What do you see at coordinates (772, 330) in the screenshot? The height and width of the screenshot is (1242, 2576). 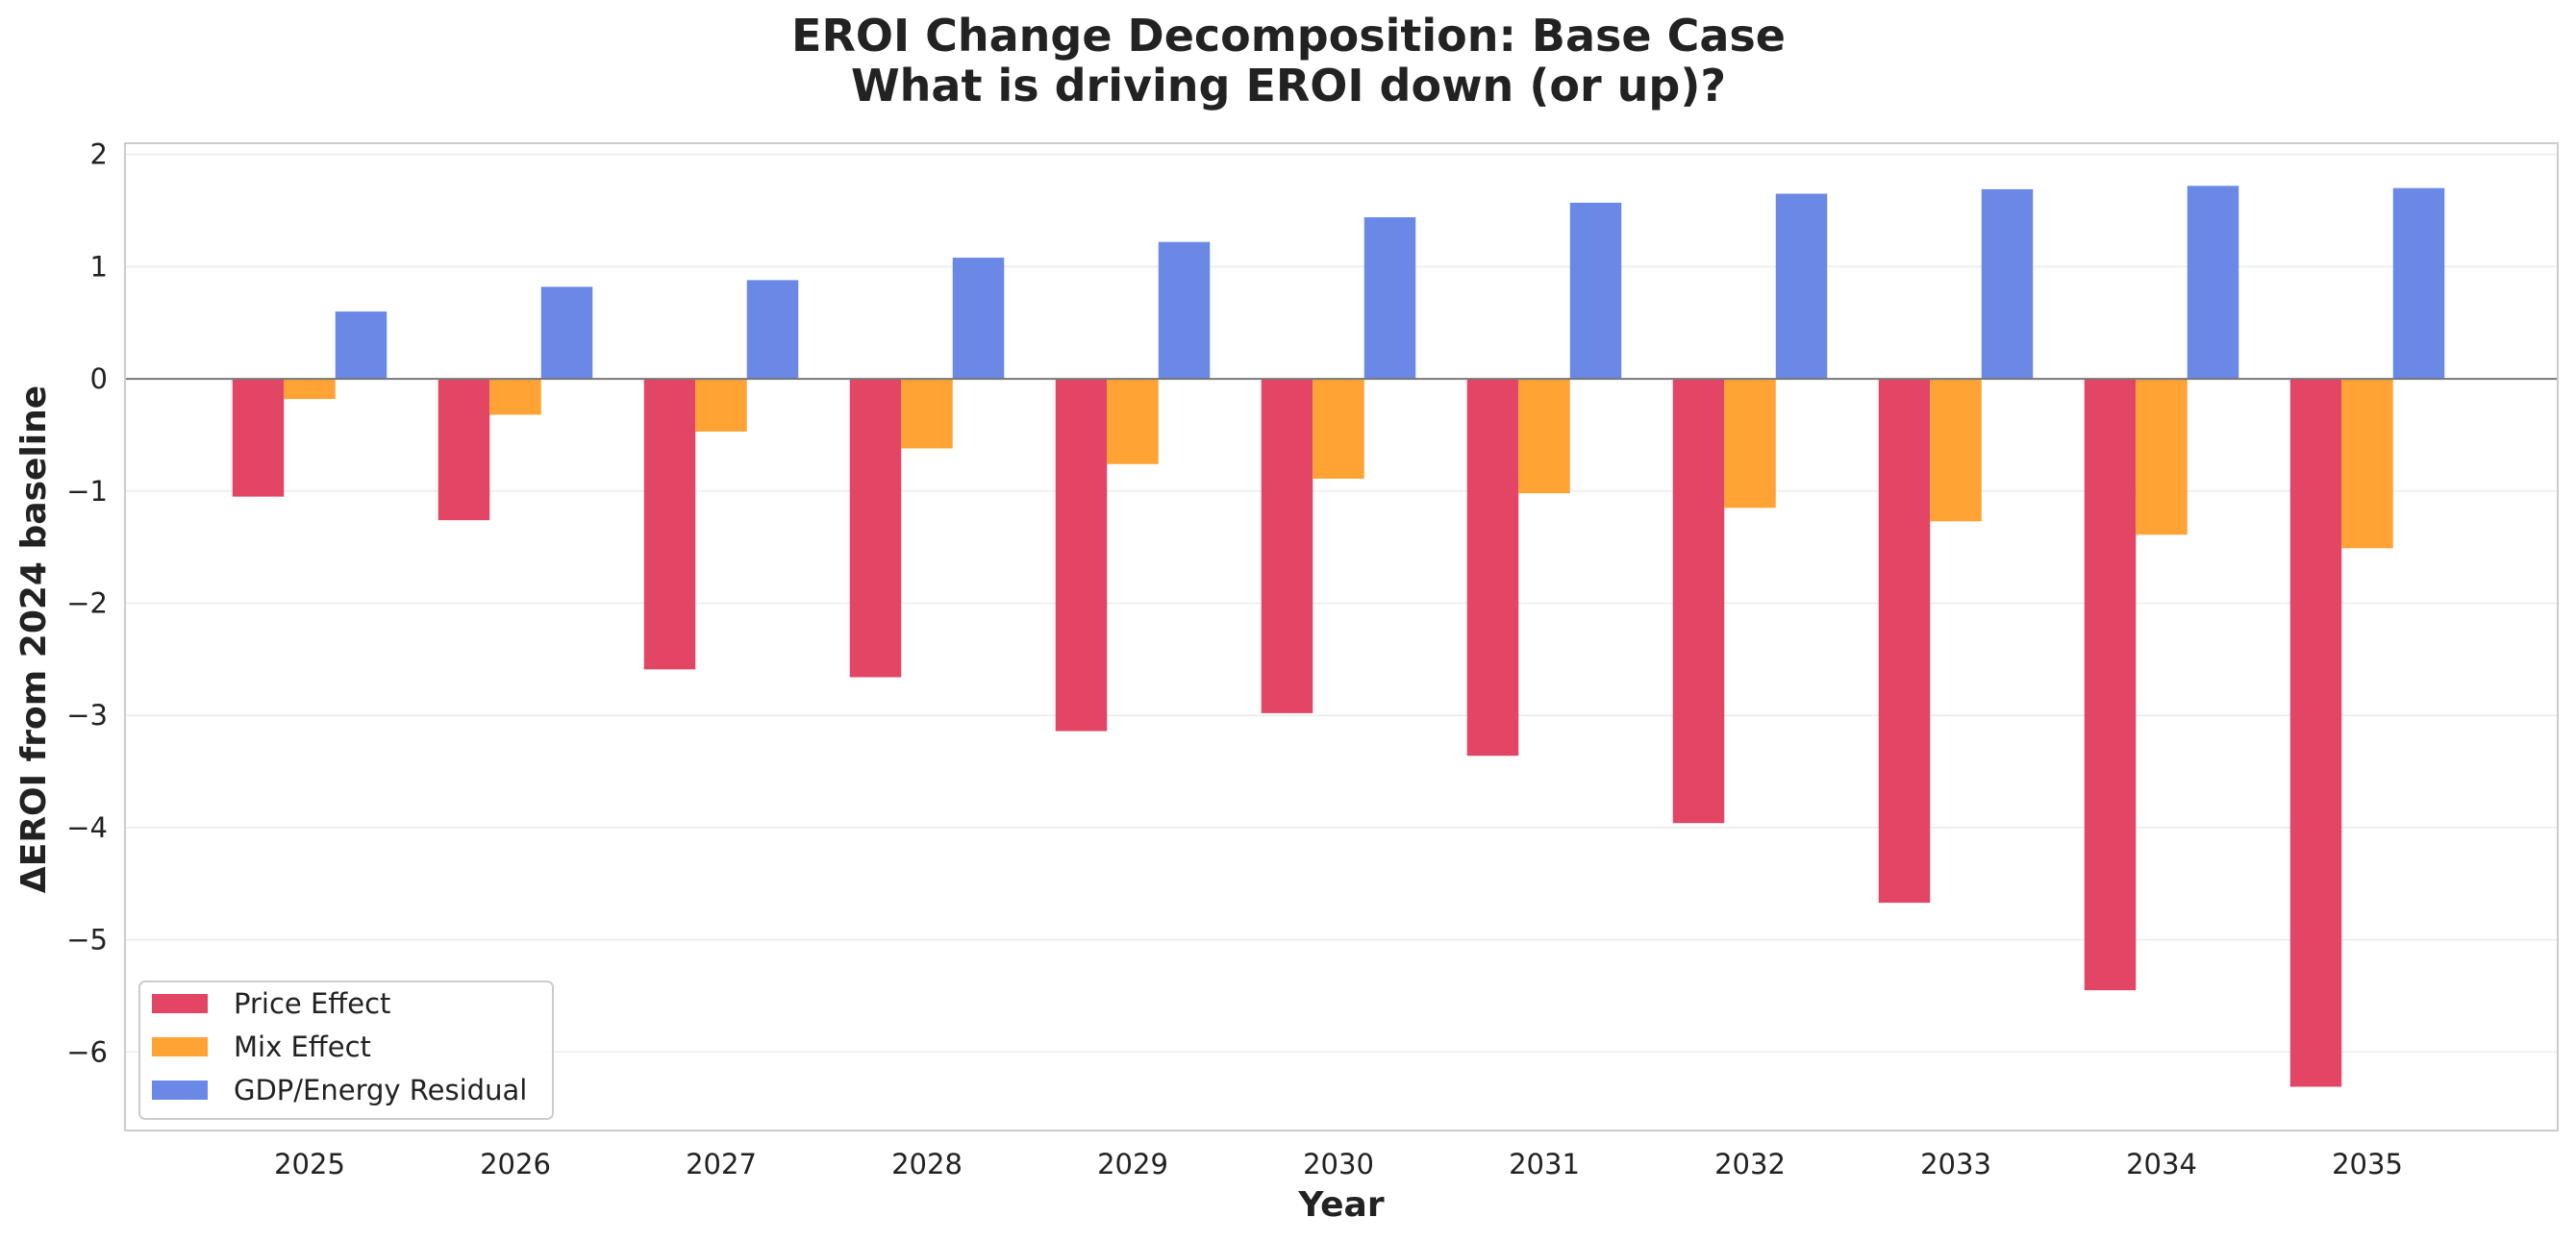 I see `bar-gdp-energy-residual-2027` at bounding box center [772, 330].